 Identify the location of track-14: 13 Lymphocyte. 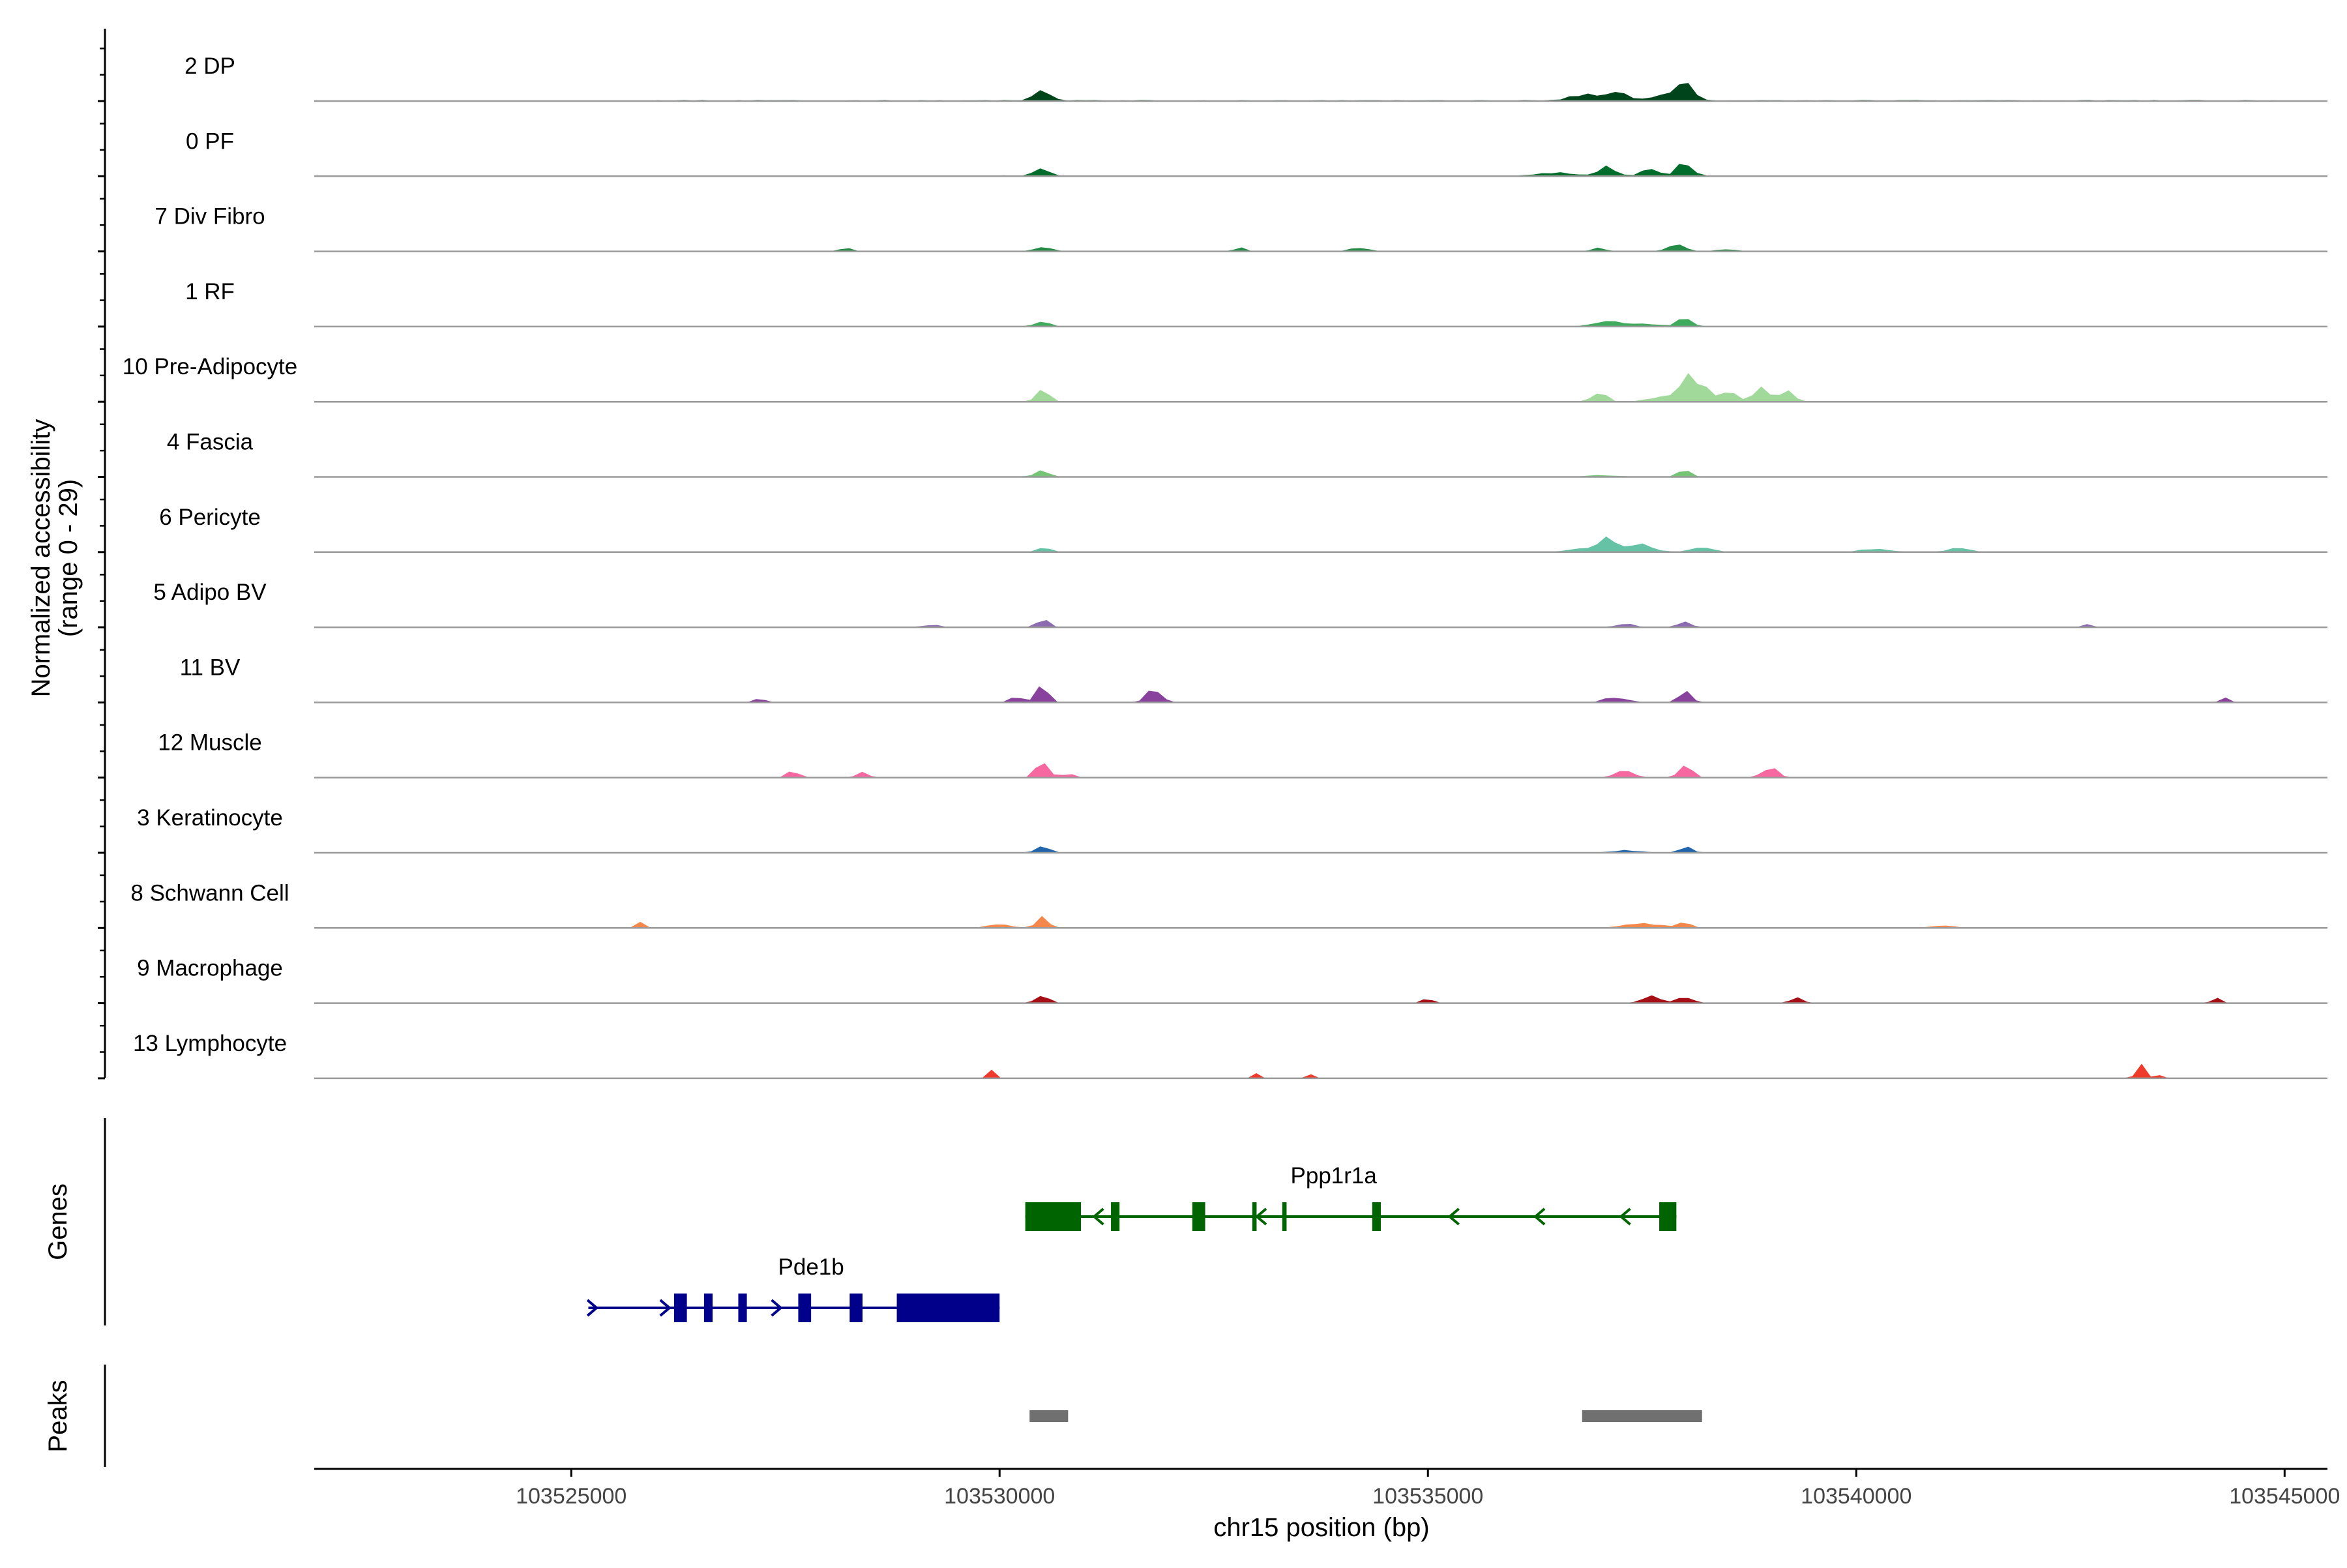
(1230, 1055).